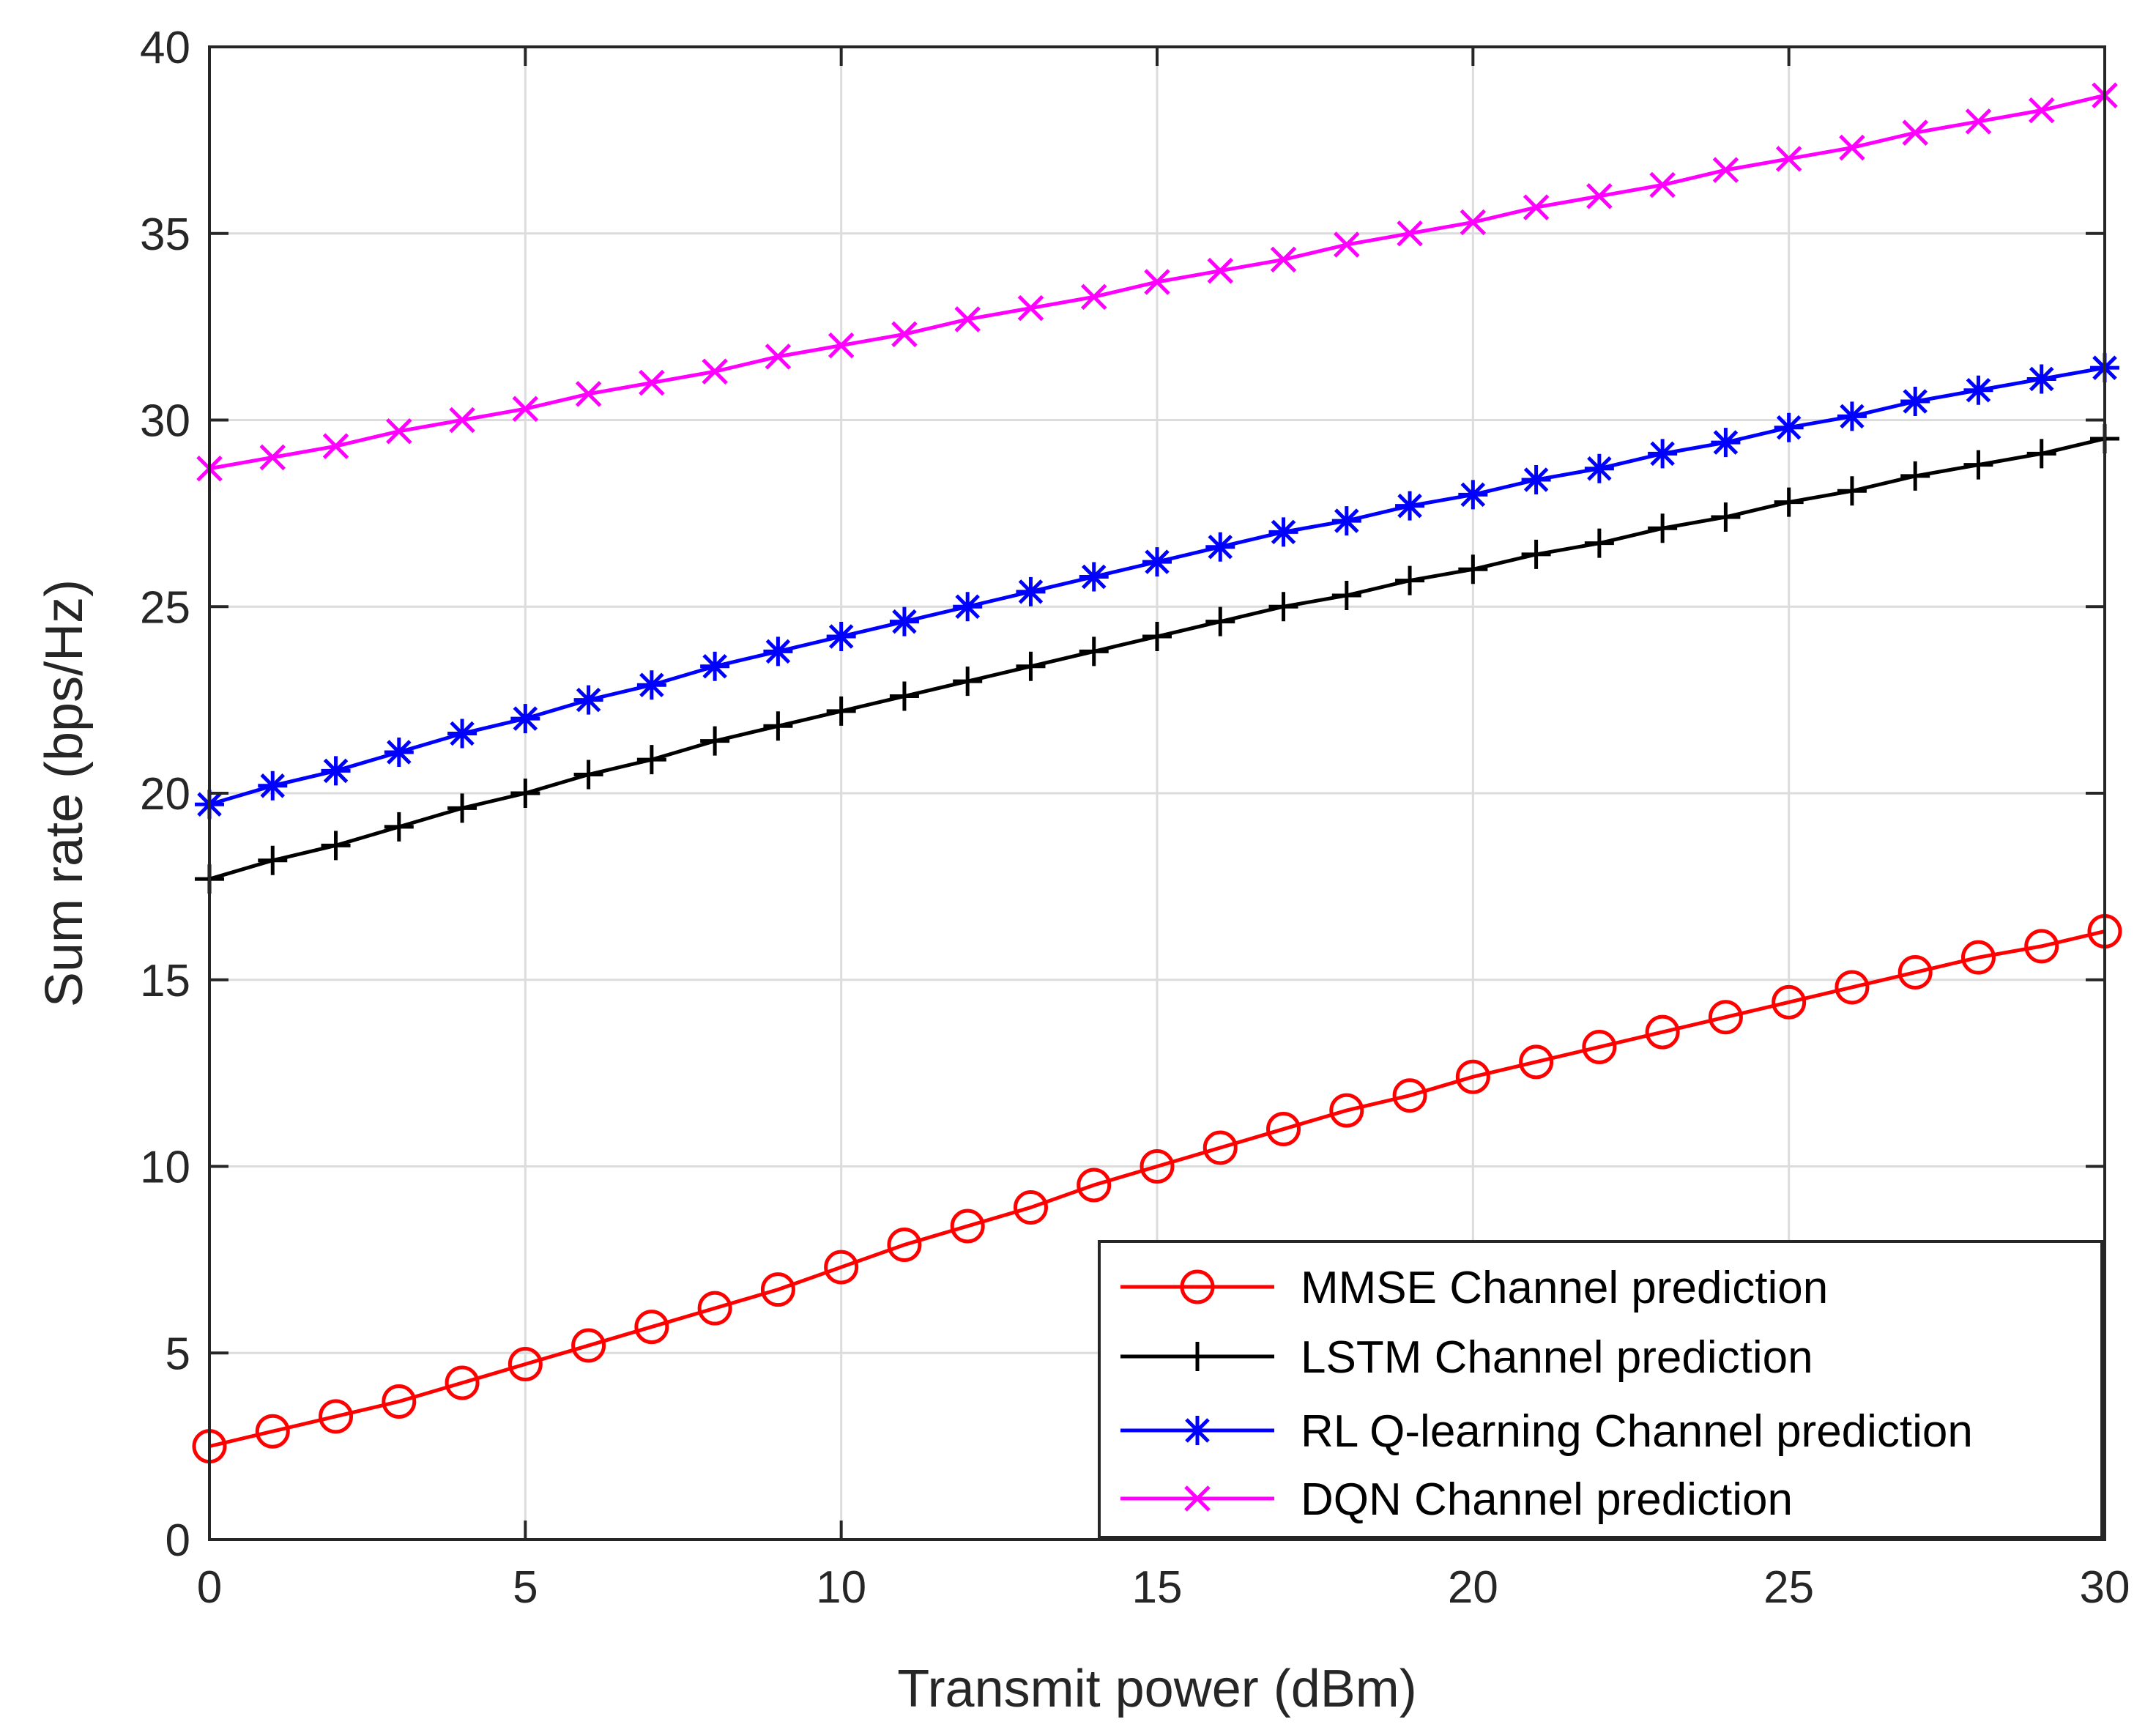 Image resolution: width=2156 pixels, height=1730 pixels. I want to click on legend-item: DQN Channel prediction, so click(1457, 1499).